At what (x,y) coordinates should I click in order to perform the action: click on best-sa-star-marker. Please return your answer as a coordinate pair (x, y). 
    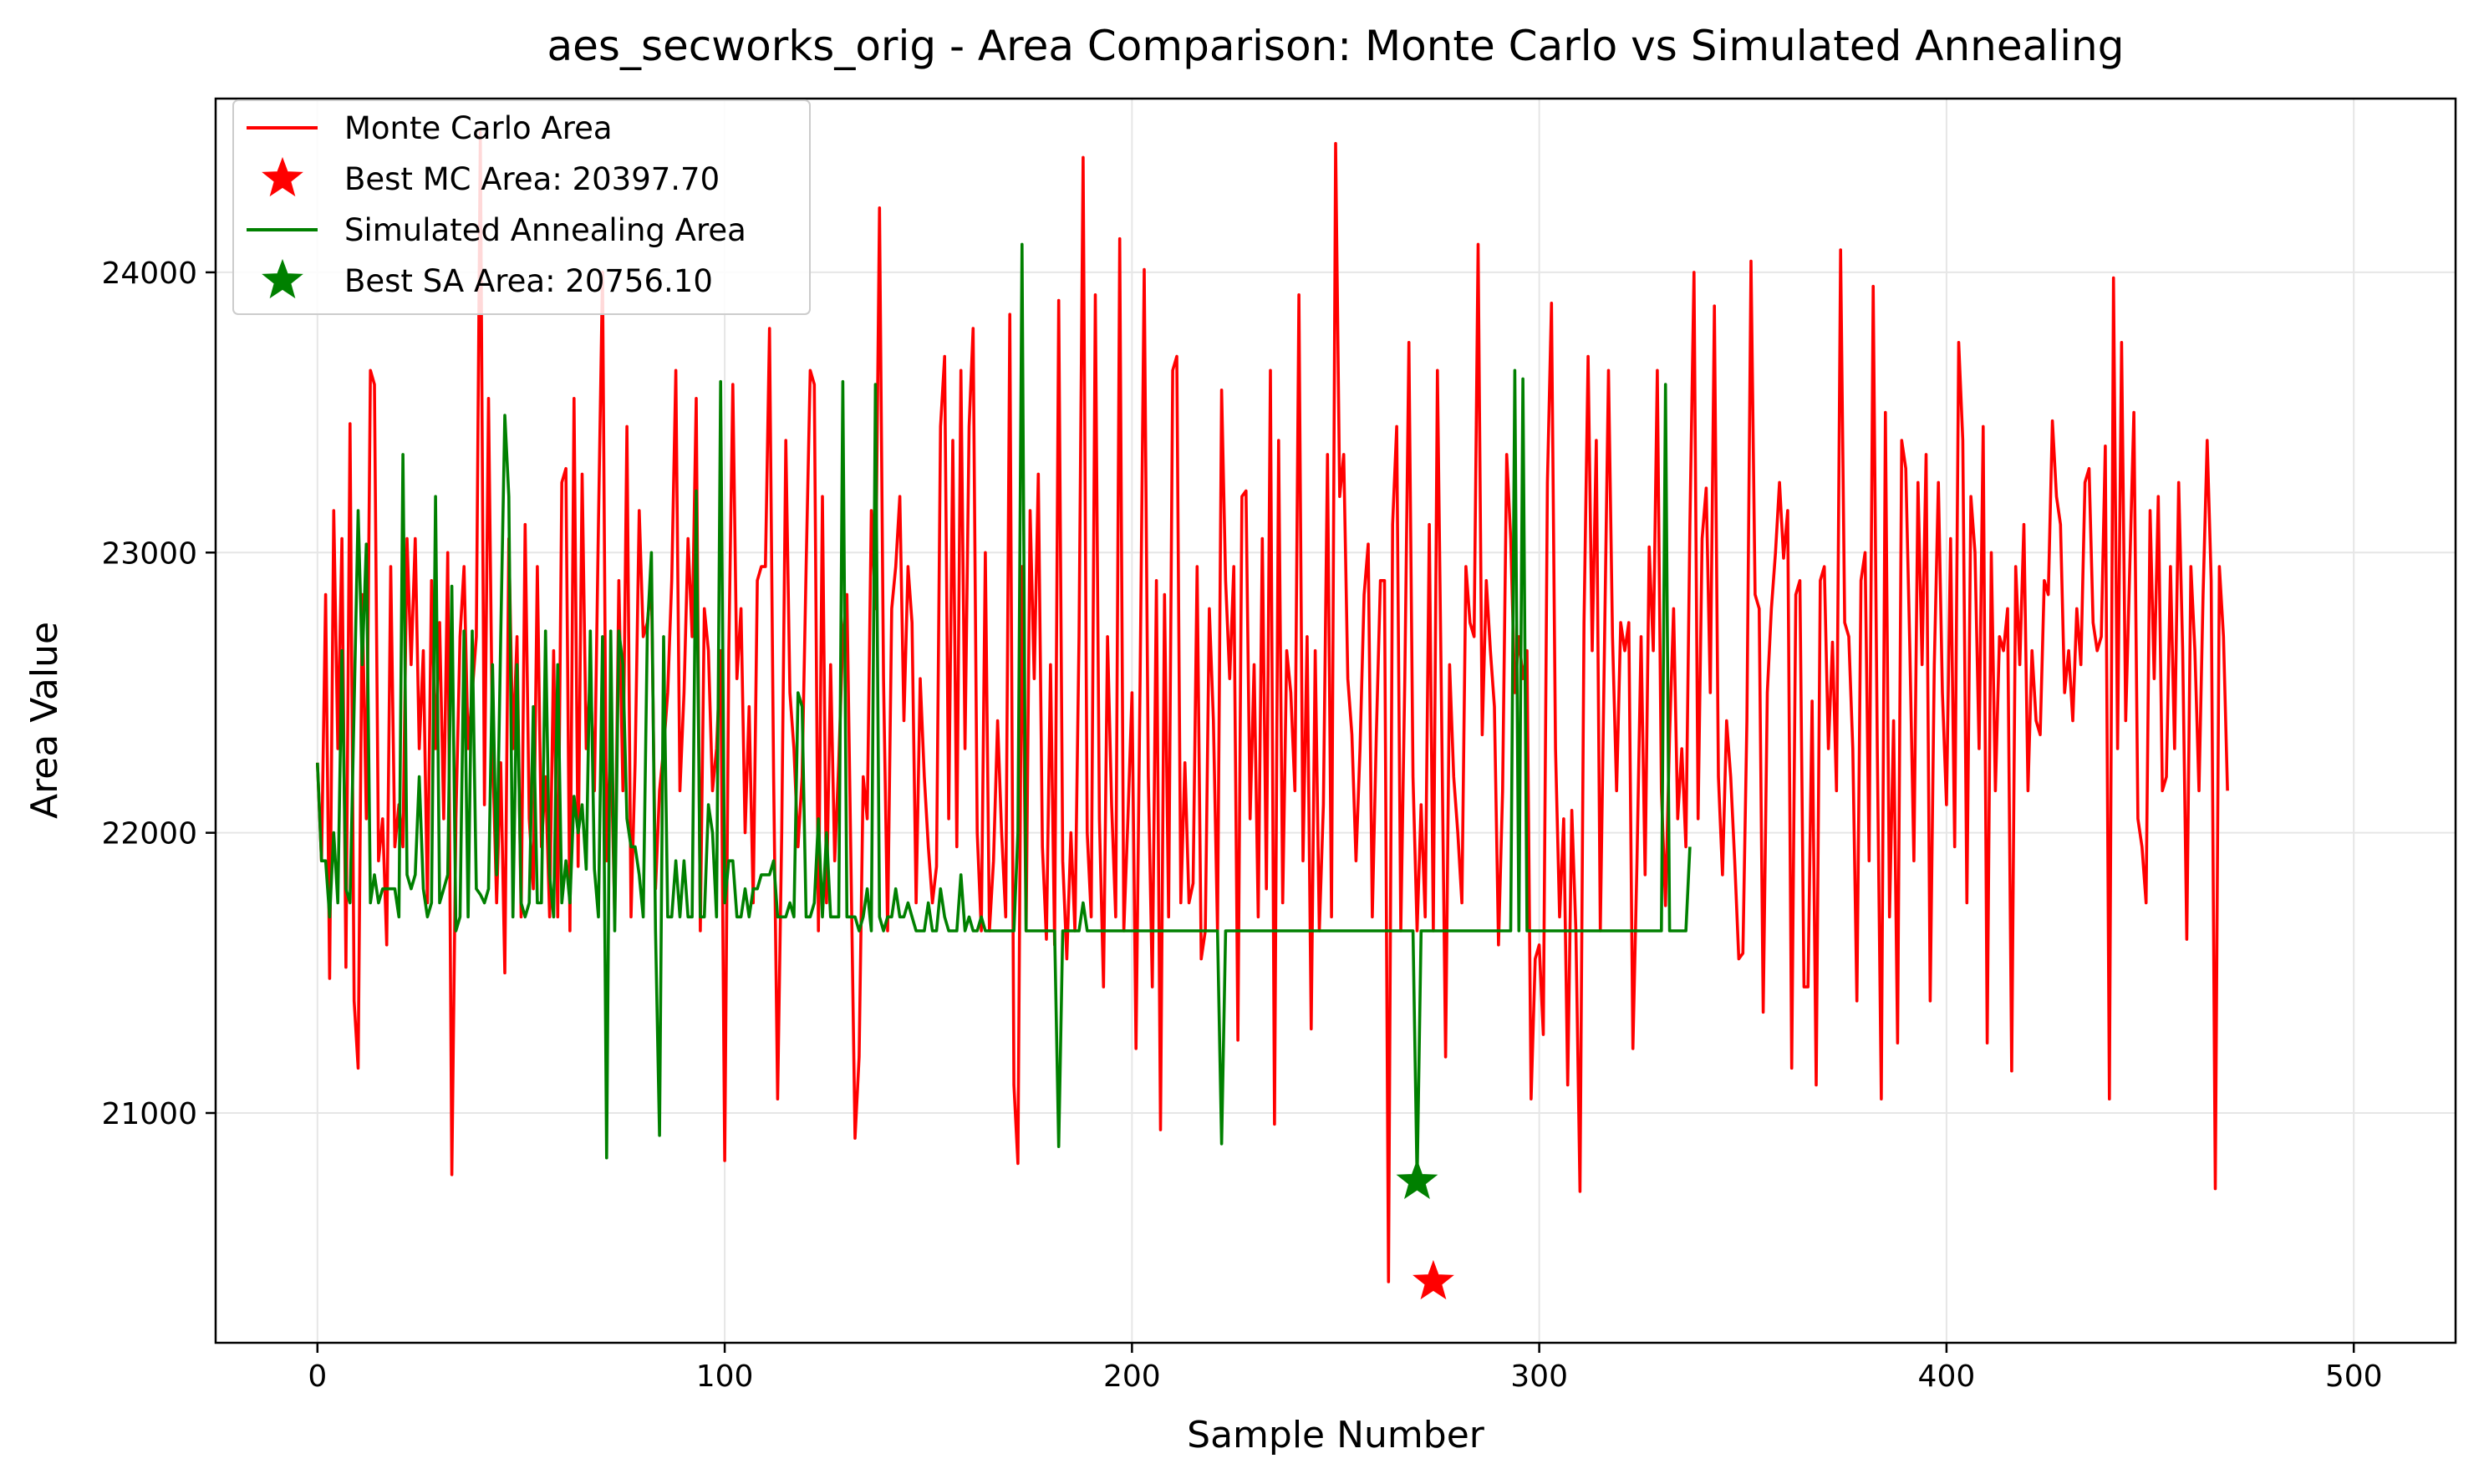
    Looking at the image, I should click on (1417, 1179).